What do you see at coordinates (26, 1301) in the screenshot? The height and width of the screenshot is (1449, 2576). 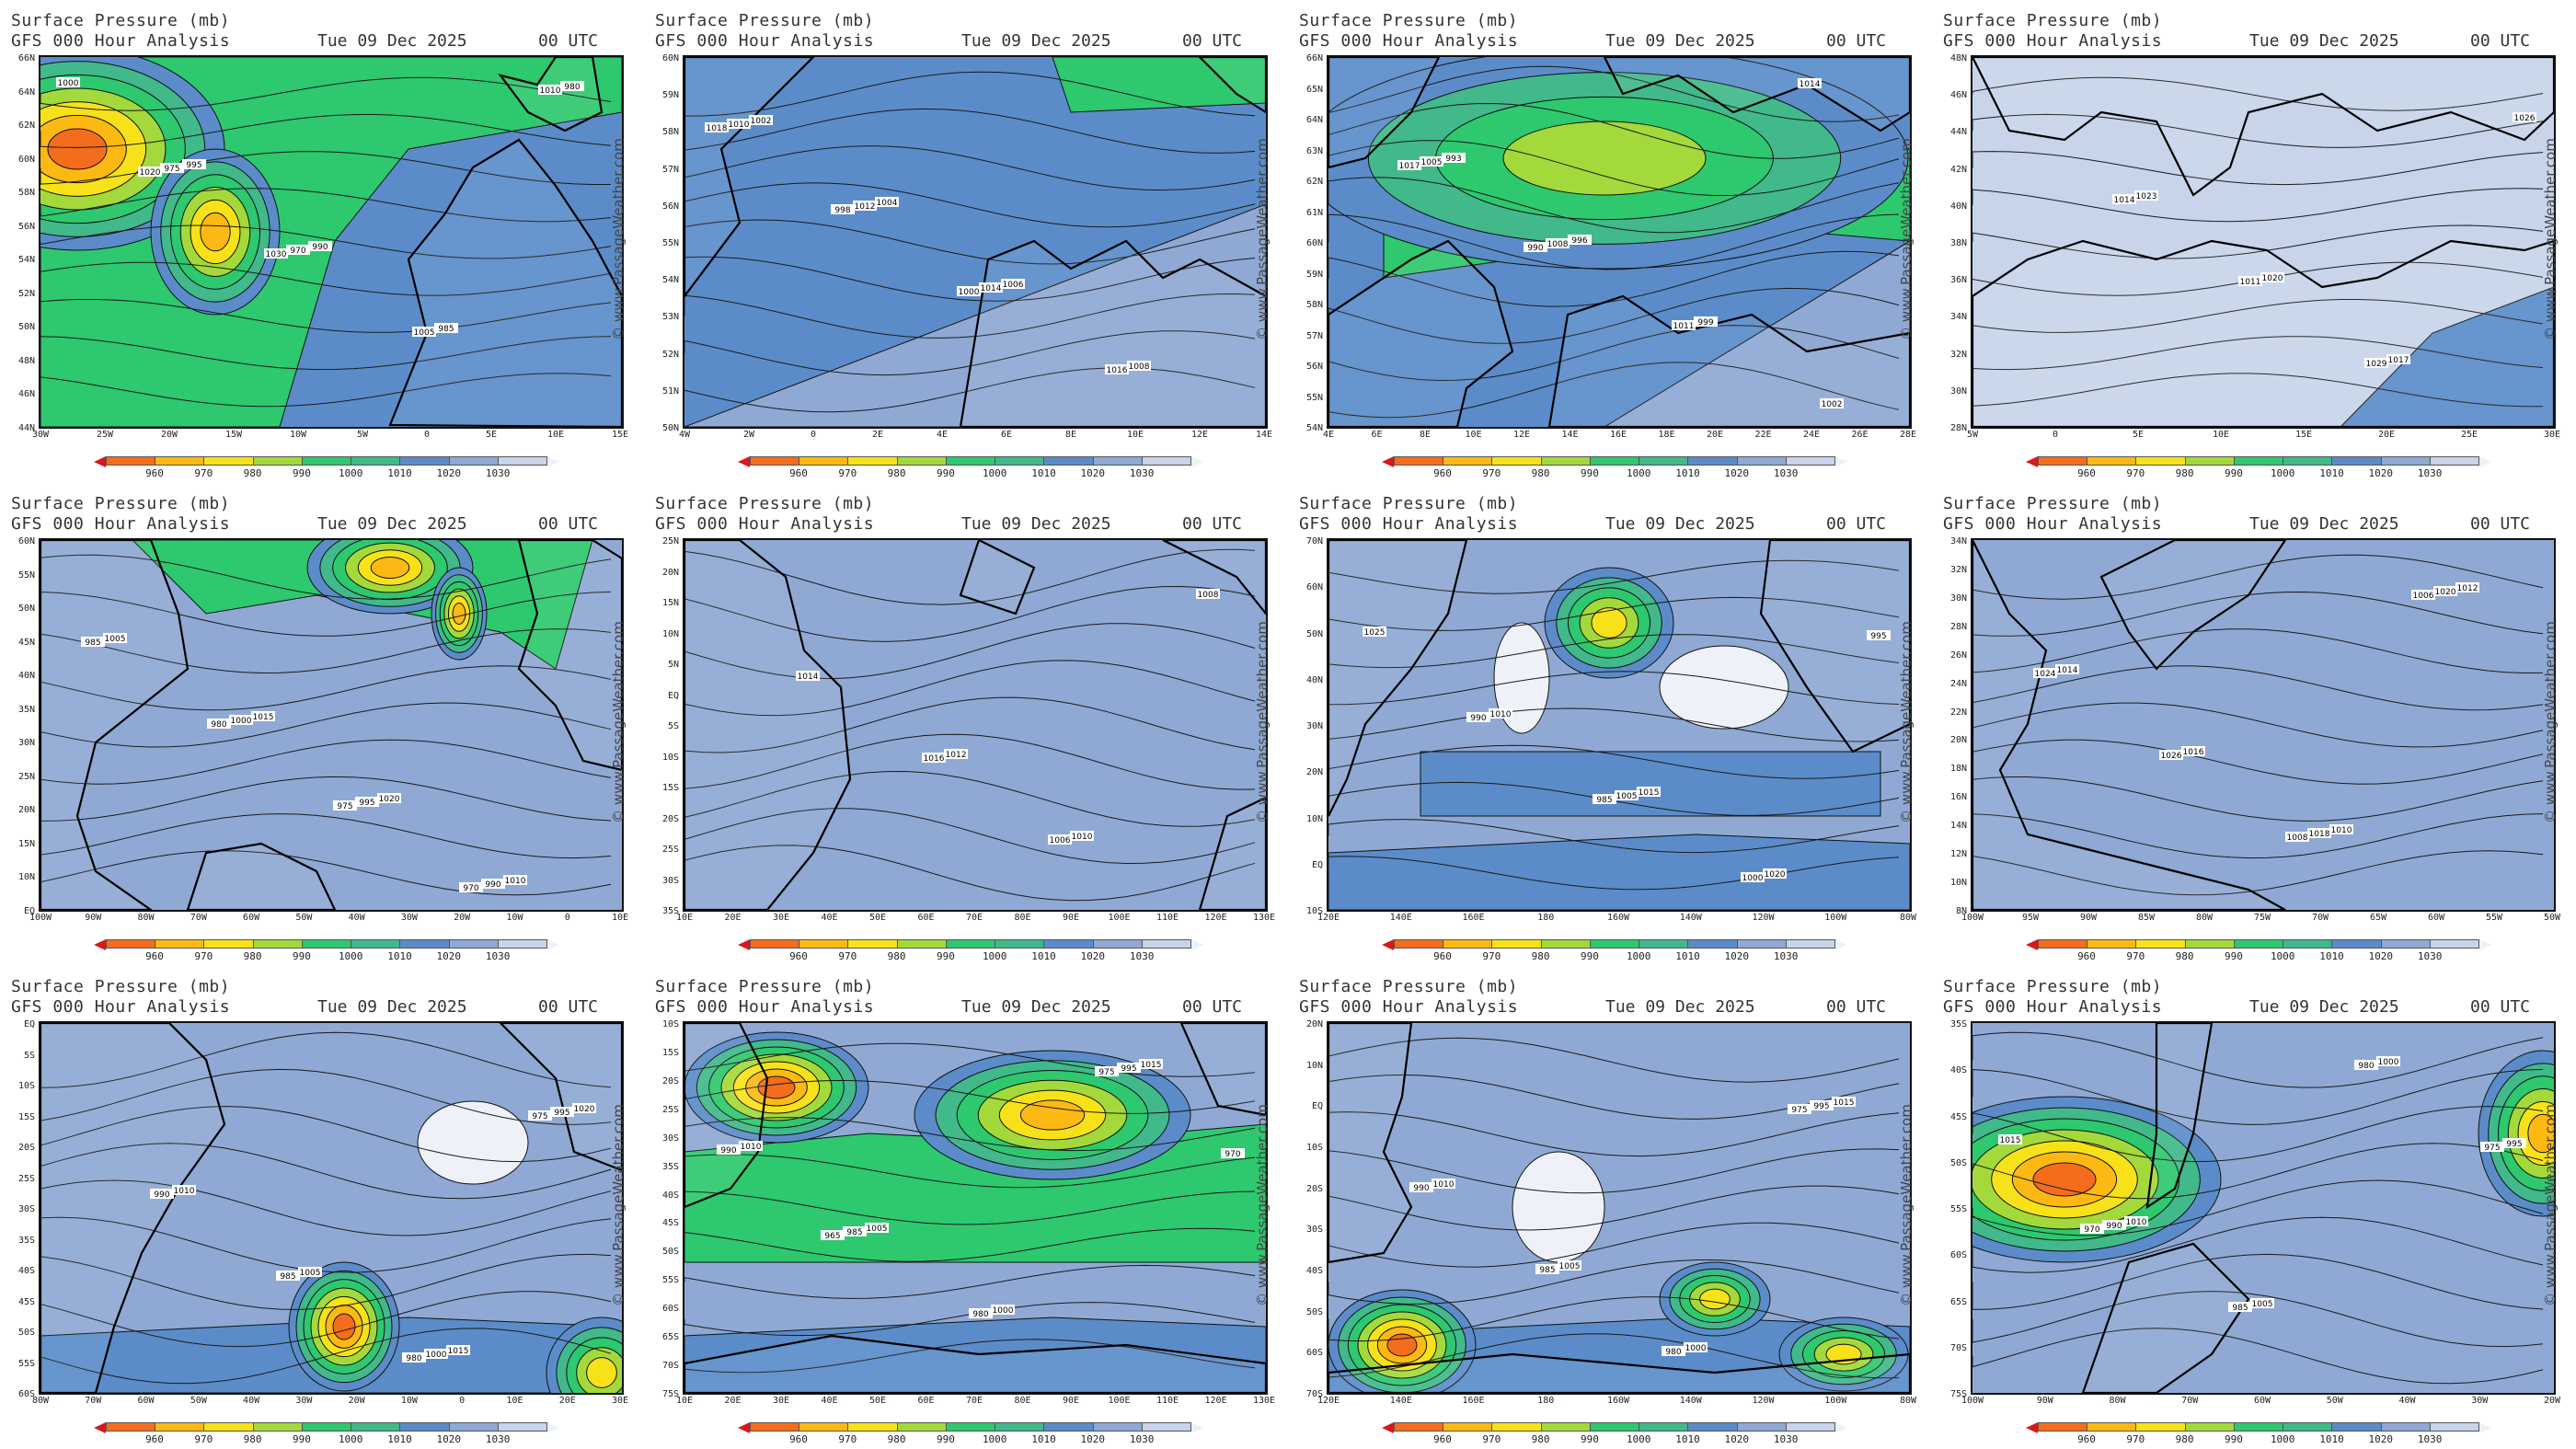 I see `latitude-label: 45S` at bounding box center [26, 1301].